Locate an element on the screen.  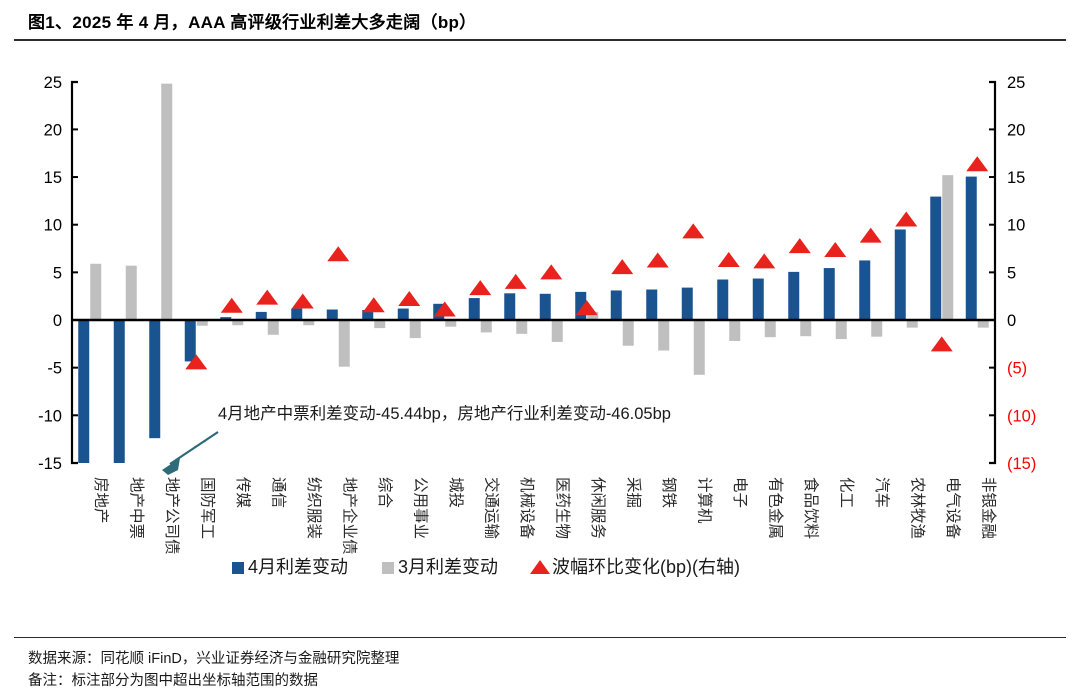
category-label: 汽车 is located at coordinates (882, 492).